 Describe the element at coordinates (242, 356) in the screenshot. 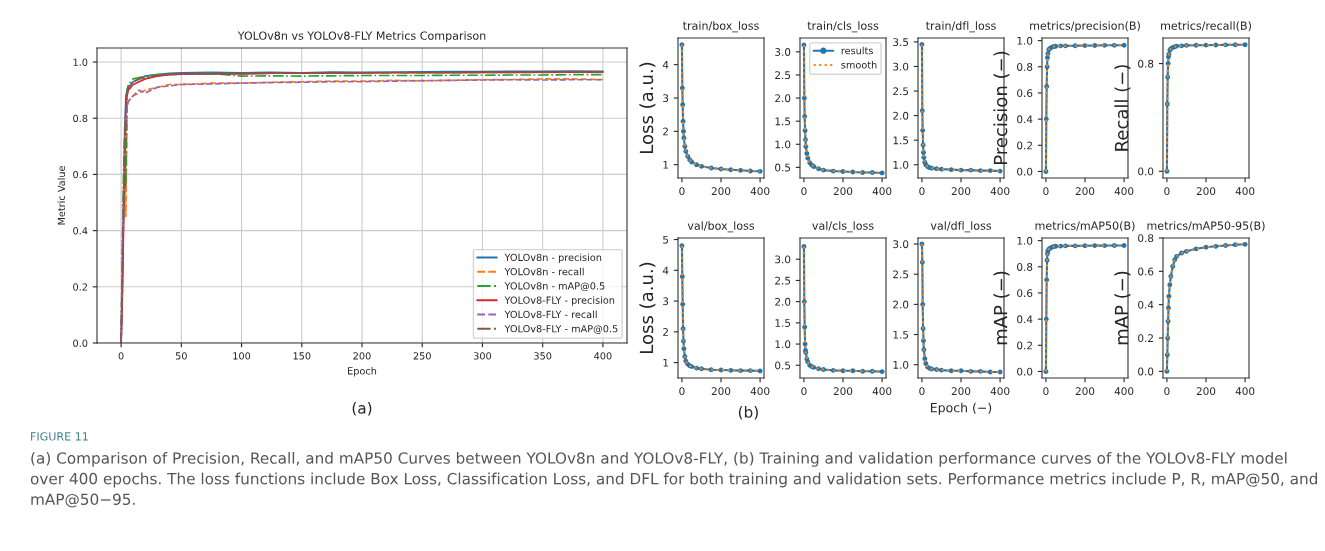

I see `x-tick-label: 100` at that location.